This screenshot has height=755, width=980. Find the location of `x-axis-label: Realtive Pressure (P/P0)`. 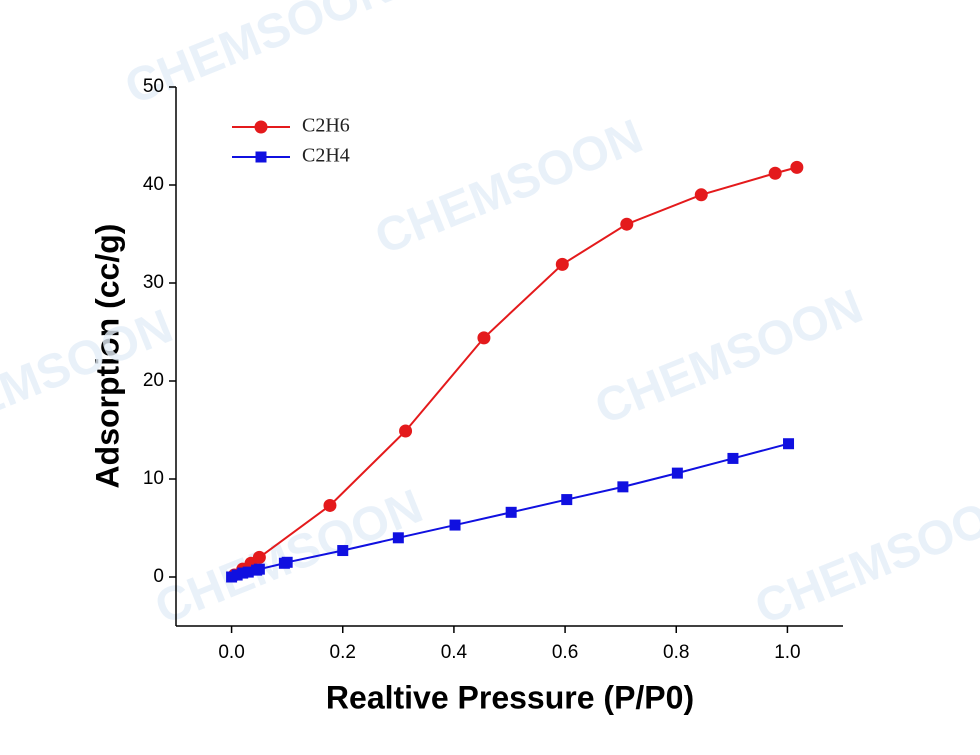

x-axis-label: Realtive Pressure (P/P0) is located at coordinates (510, 697).